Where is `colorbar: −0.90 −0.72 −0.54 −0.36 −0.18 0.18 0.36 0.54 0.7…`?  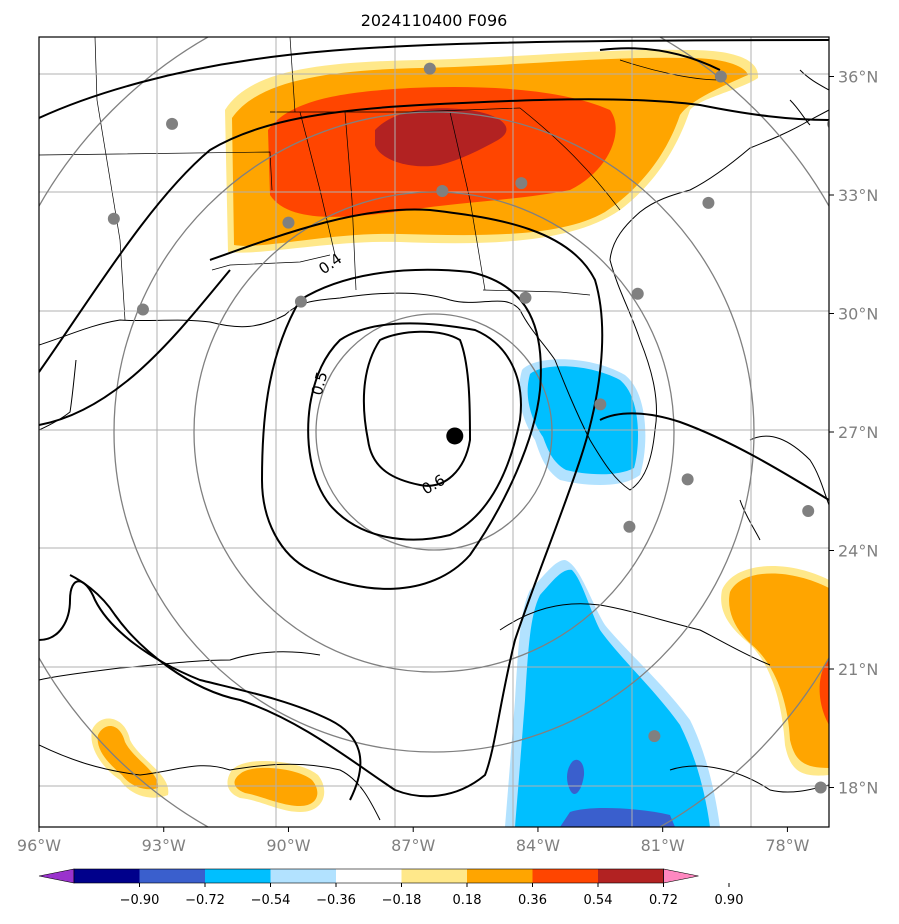 colorbar: −0.90 −0.72 −0.54 −0.36 −0.18 0.18 0.36 0.54 0.7… is located at coordinates (391, 888).